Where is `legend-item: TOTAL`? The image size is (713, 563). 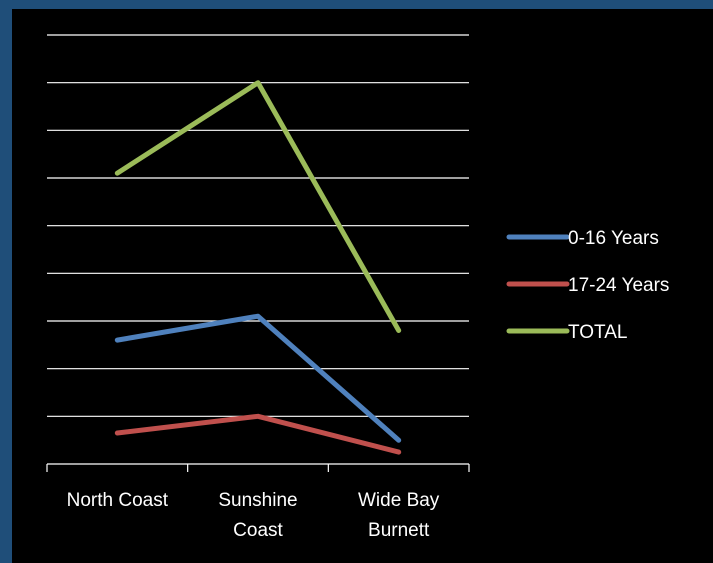
legend-item: TOTAL is located at coordinates (568, 332).